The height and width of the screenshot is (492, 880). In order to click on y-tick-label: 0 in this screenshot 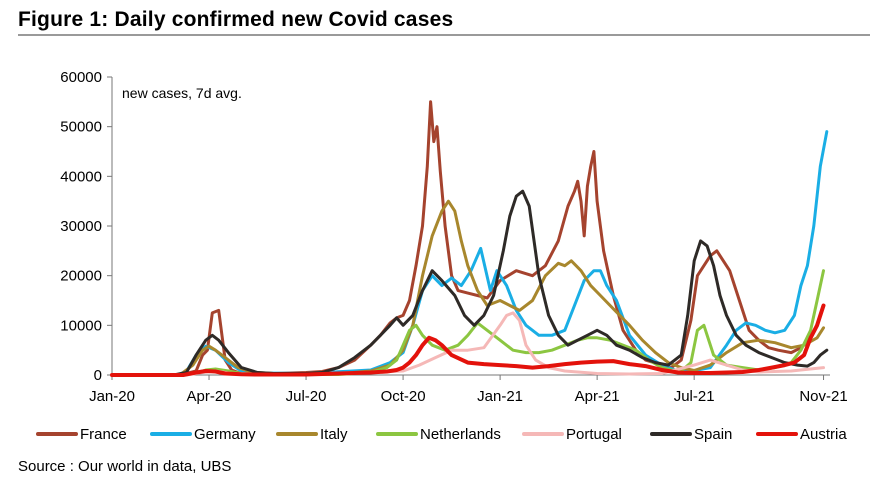, I will do `click(98, 375)`.